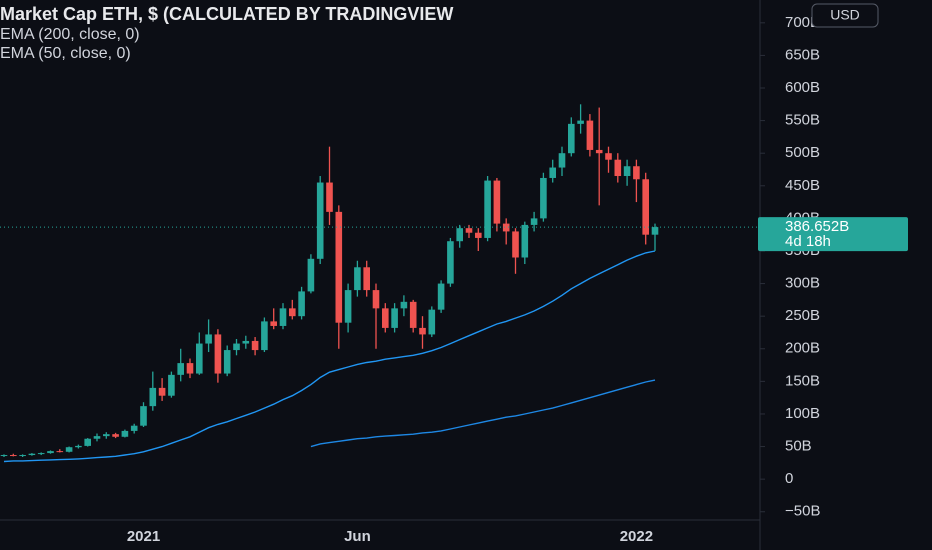  Describe the element at coordinates (802, 22) in the screenshot. I see `y-tick-label: 700B` at that location.